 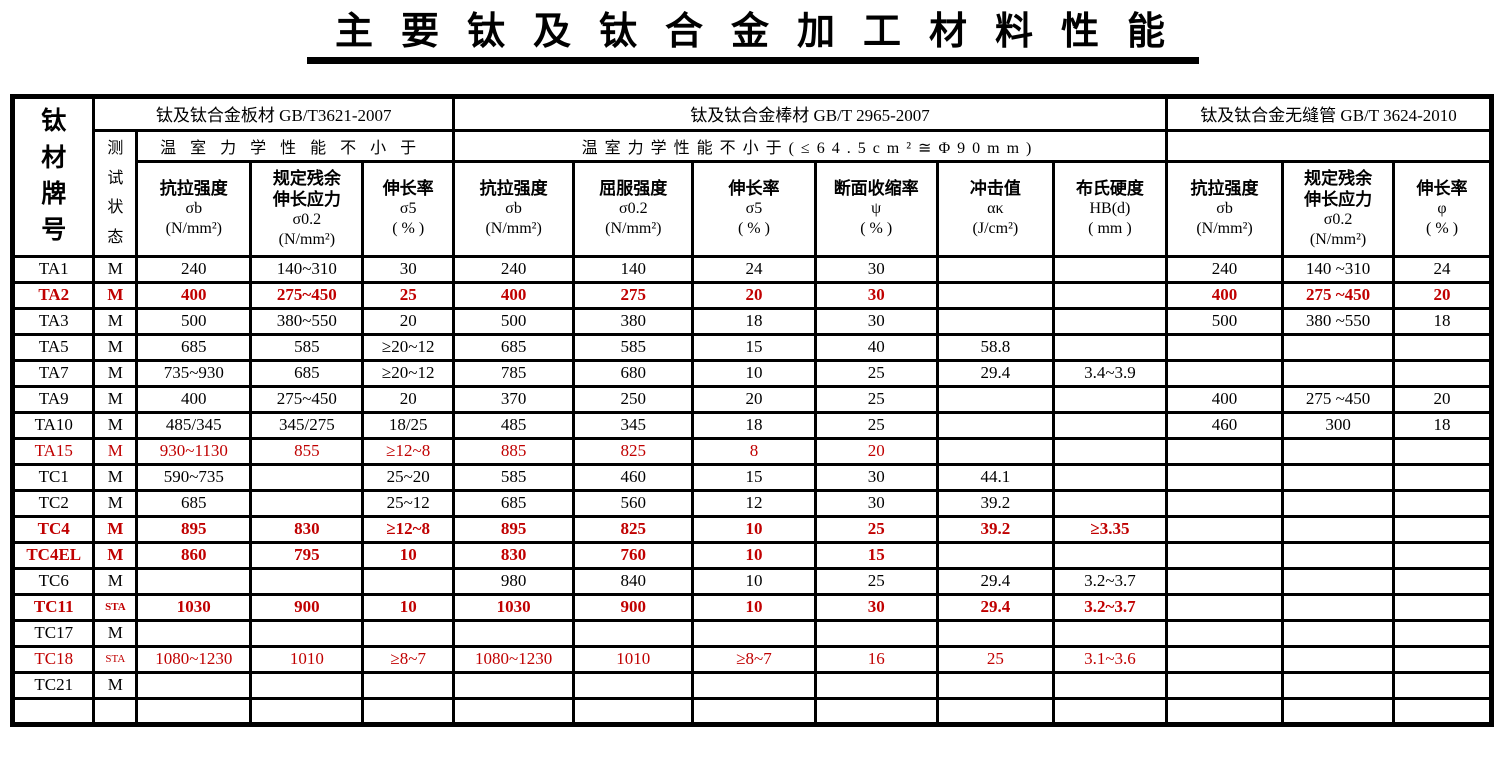 I want to click on value-cell: 25~20, so click(x=408, y=477).